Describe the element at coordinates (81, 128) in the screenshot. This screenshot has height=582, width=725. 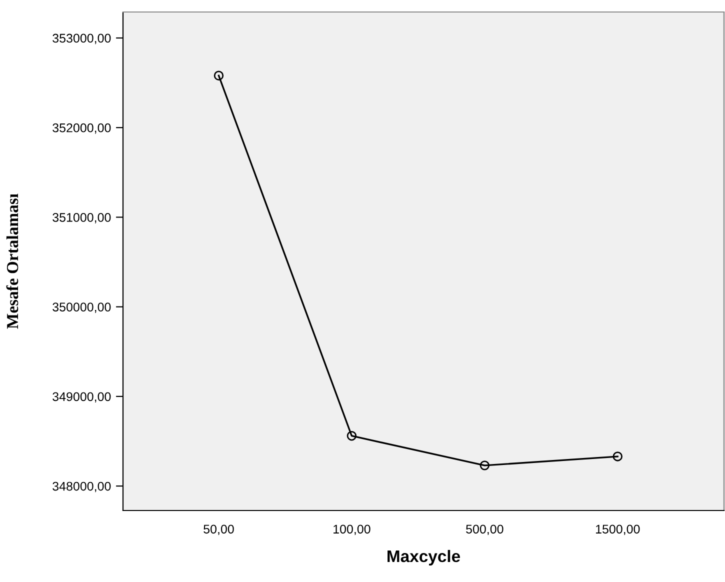
I see `y-tick-label: 352000,00` at that location.